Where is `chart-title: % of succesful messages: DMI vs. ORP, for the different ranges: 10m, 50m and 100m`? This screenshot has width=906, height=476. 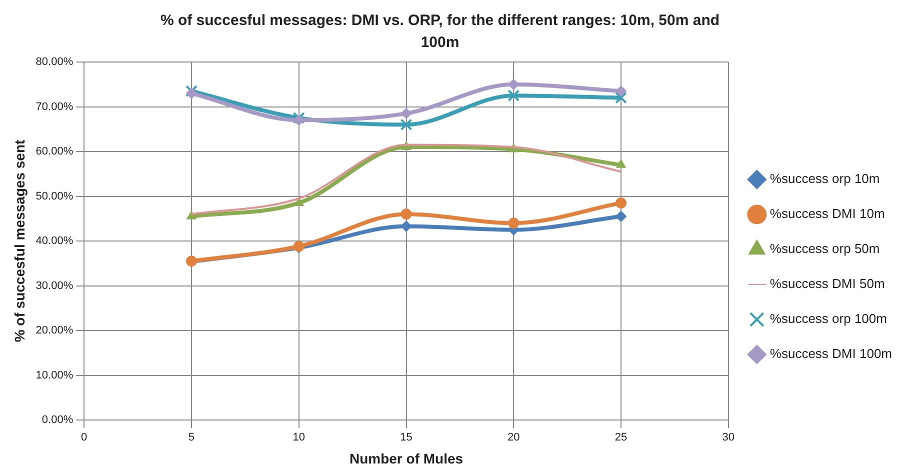 chart-title: % of succesful messages: DMI vs. ORP, for the different ranges: 10m, 50m and 100m is located at coordinates (440, 32).